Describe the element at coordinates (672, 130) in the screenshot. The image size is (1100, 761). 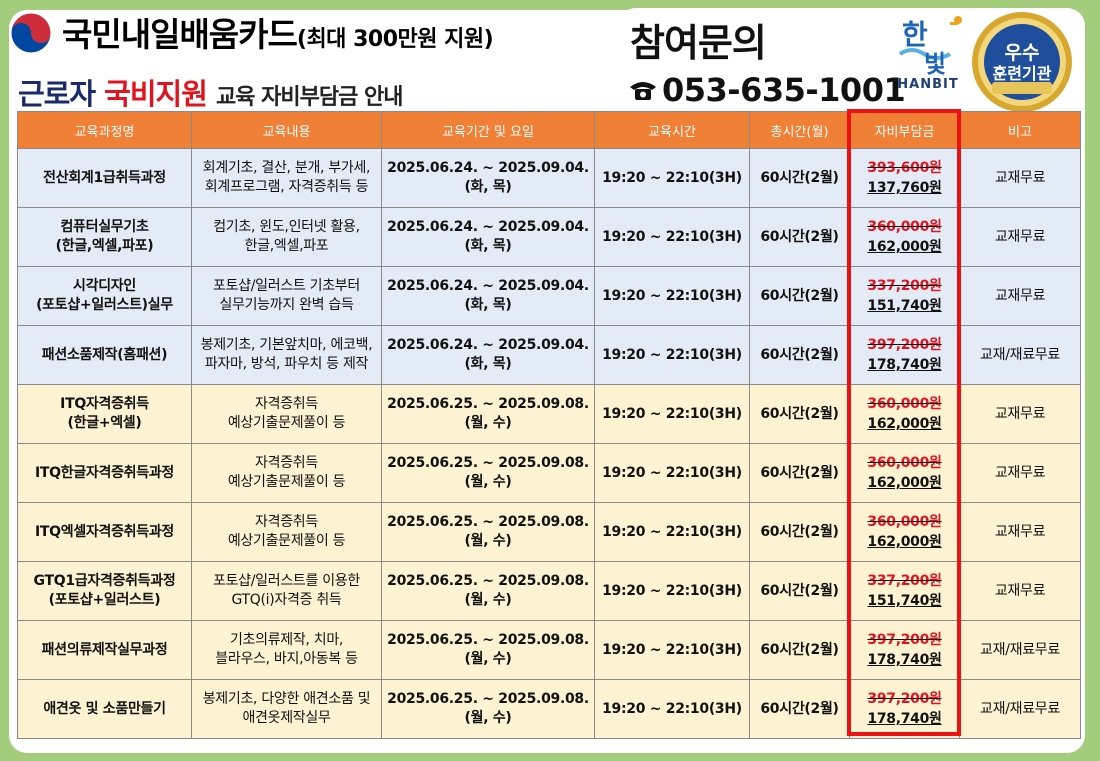
I see `header-time: 교육시간` at that location.